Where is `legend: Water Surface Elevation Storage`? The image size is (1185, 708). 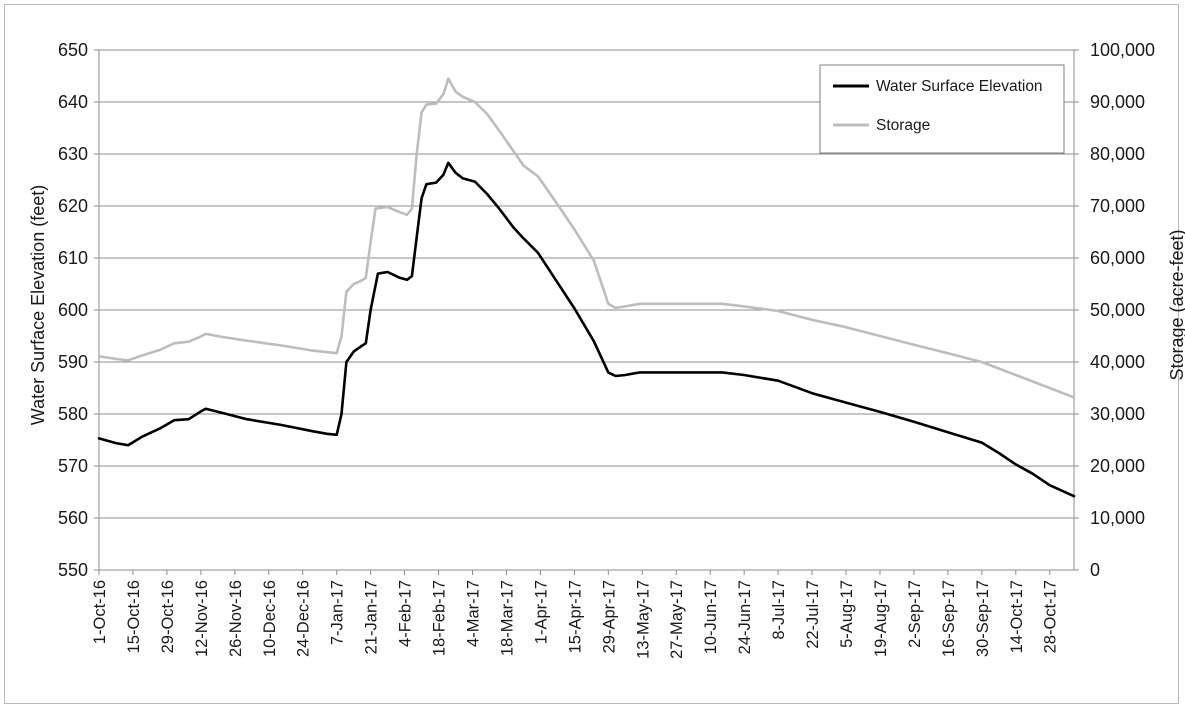 legend: Water Surface Elevation Storage is located at coordinates (942, 109).